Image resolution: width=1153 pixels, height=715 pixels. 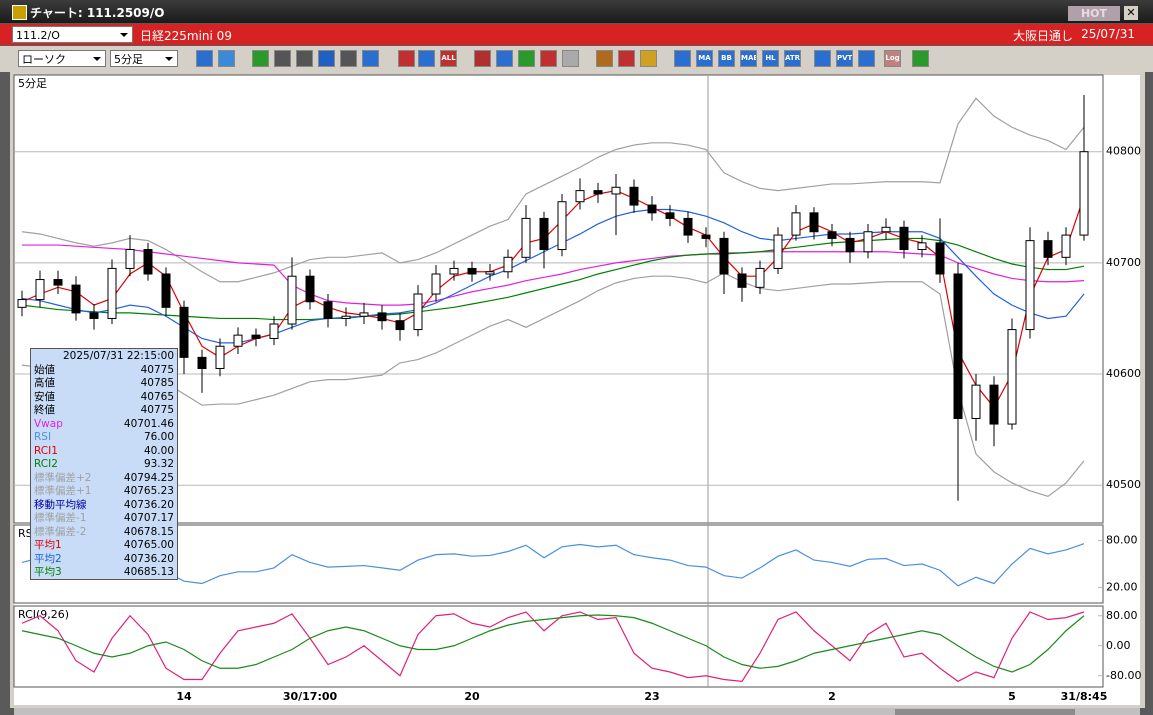 What do you see at coordinates (148, 423) in the screenshot?
I see `data-value: 40701.46` at bounding box center [148, 423].